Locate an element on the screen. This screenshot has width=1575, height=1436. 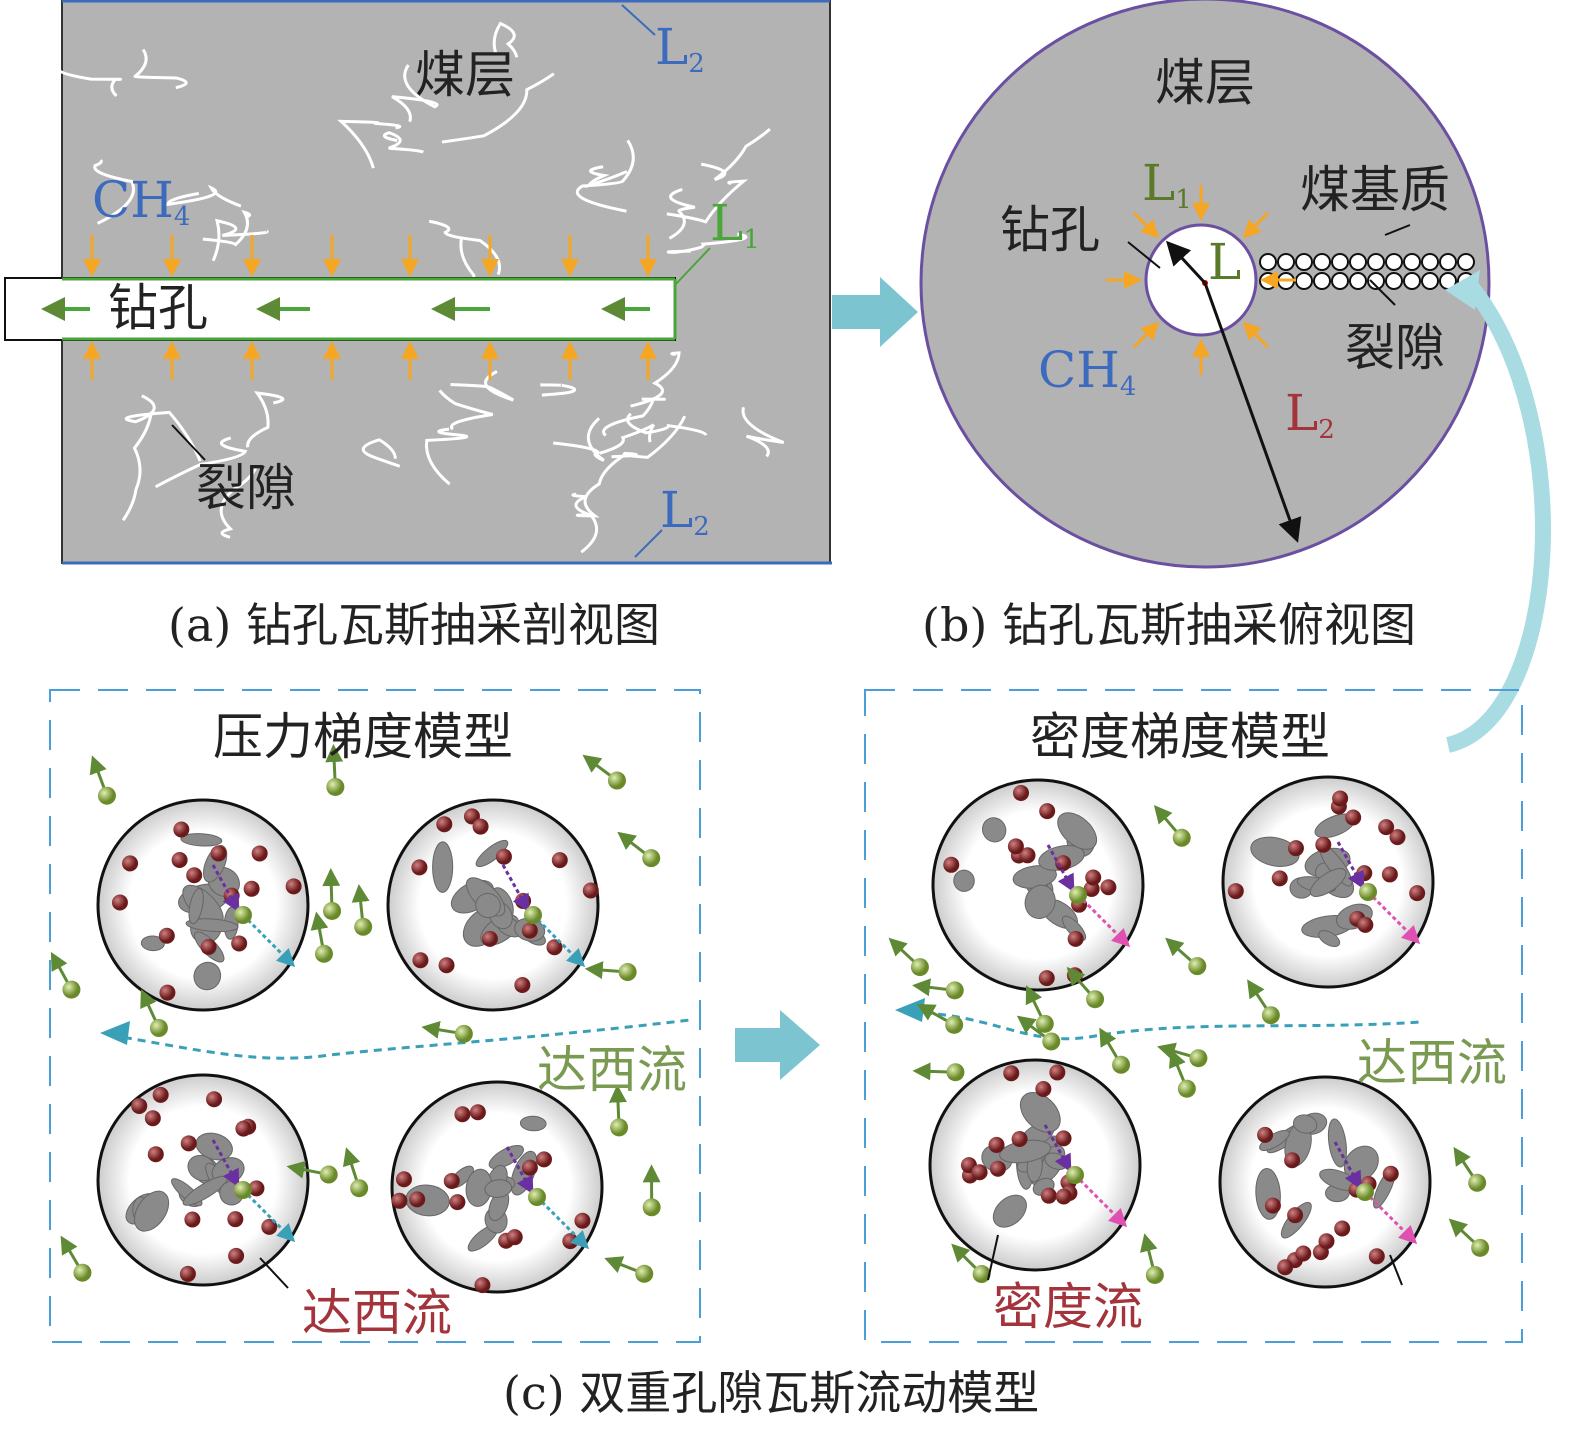
curved-arrow-icon is located at coordinates (1498, 516).